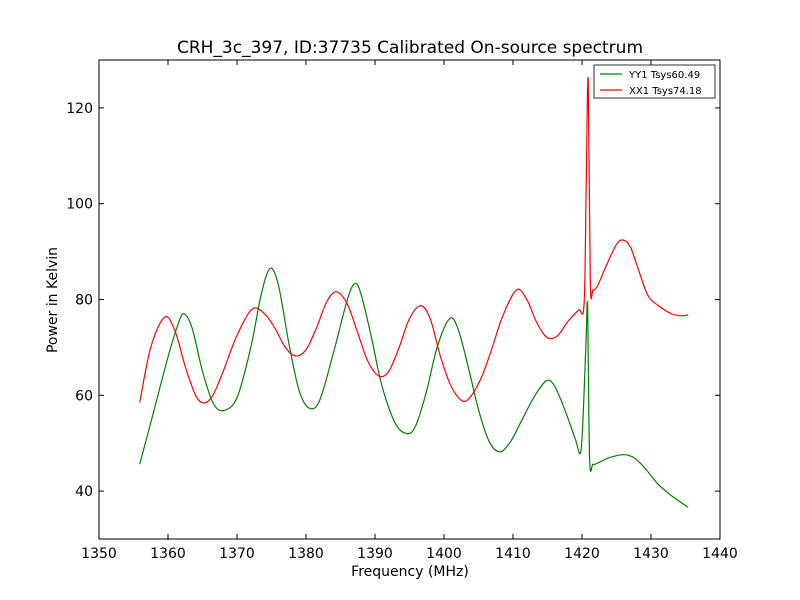  Describe the element at coordinates (99, 554) in the screenshot. I see `x-tick-label: 1350` at that location.